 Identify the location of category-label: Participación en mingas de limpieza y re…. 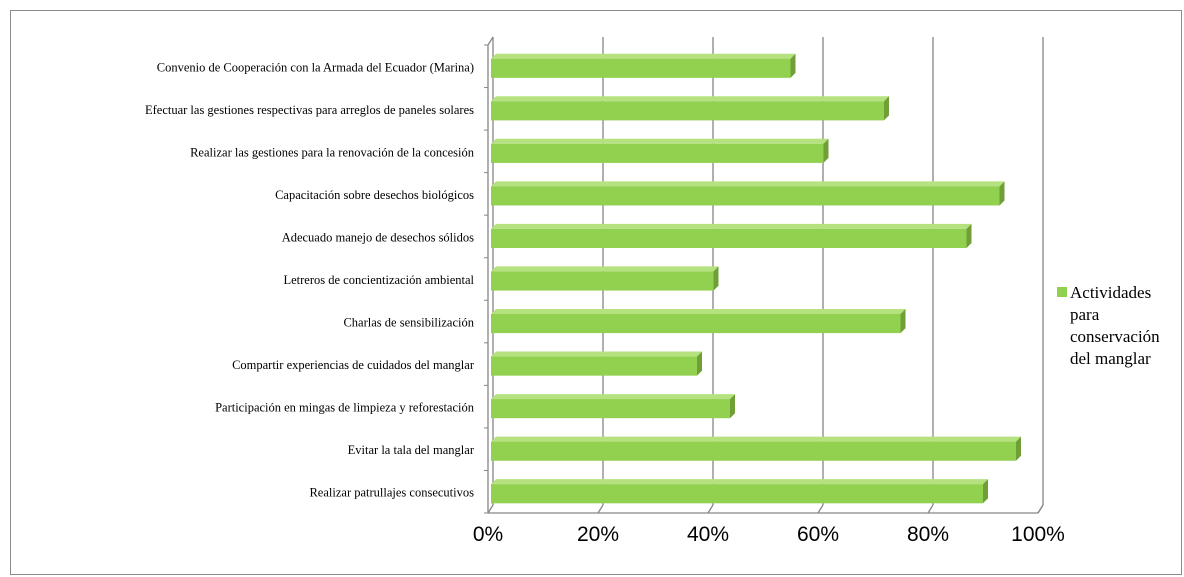
(345, 408).